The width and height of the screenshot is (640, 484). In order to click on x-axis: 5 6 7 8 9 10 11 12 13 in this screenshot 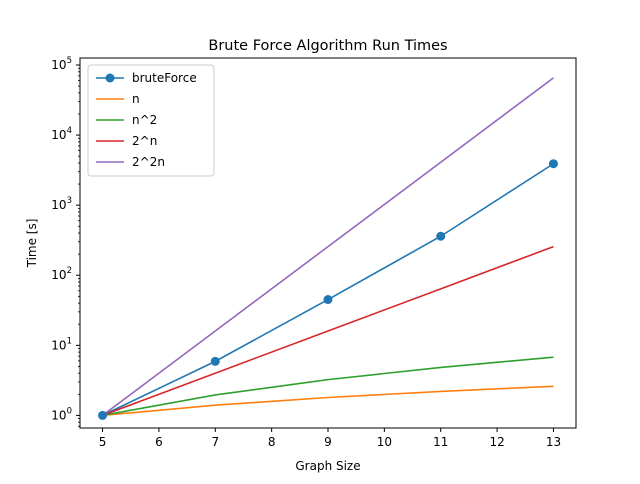, I will do `click(330, 438)`.